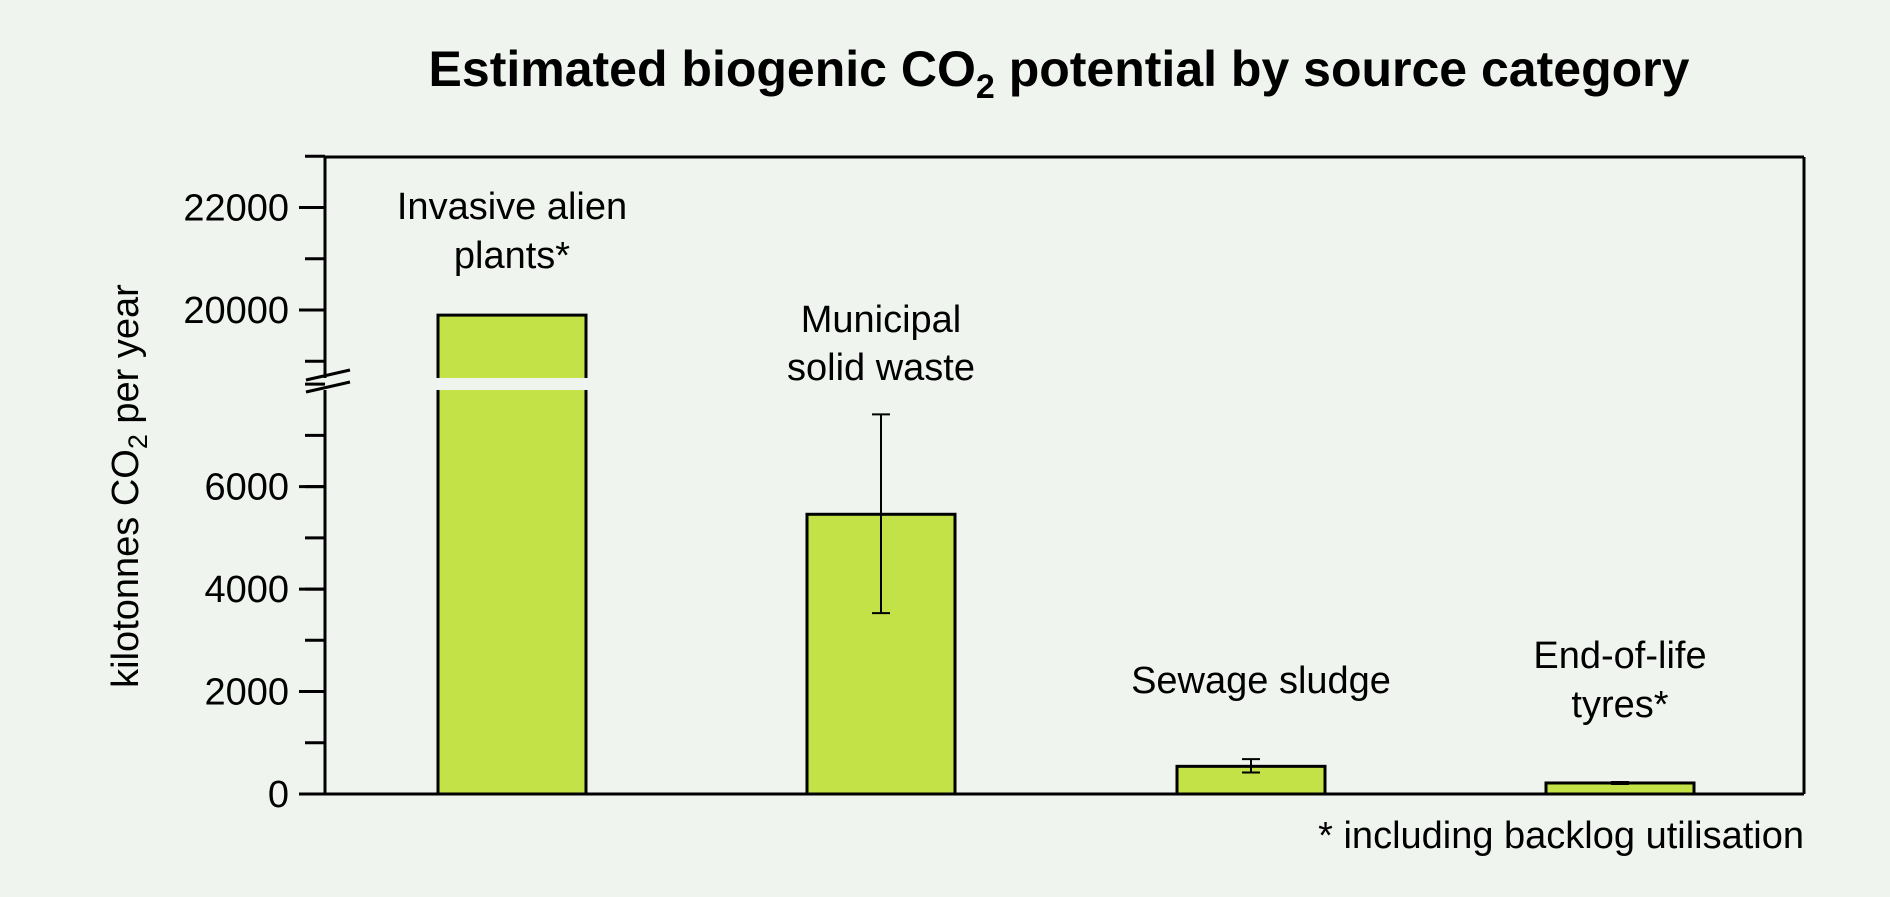 The height and width of the screenshot is (897, 1890). I want to click on y-tick-label: 0, so click(278, 795).